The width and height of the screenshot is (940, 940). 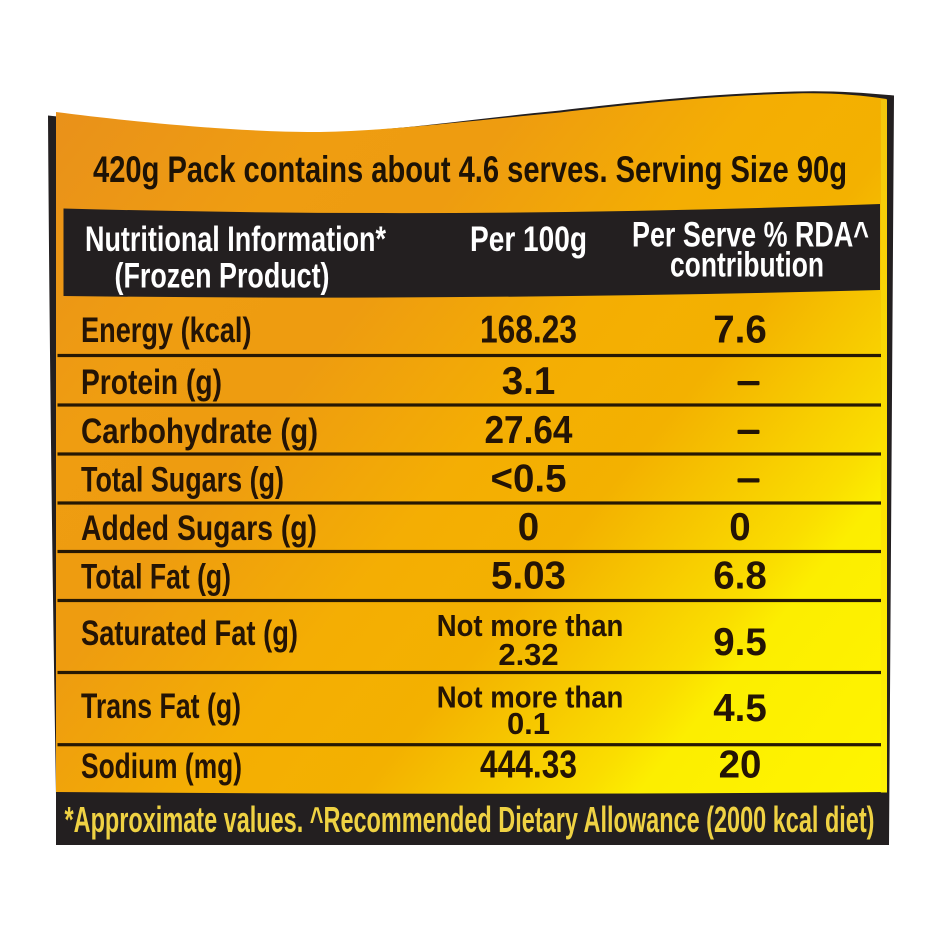 I want to click on svg-text: <0.5, so click(x=528, y=479).